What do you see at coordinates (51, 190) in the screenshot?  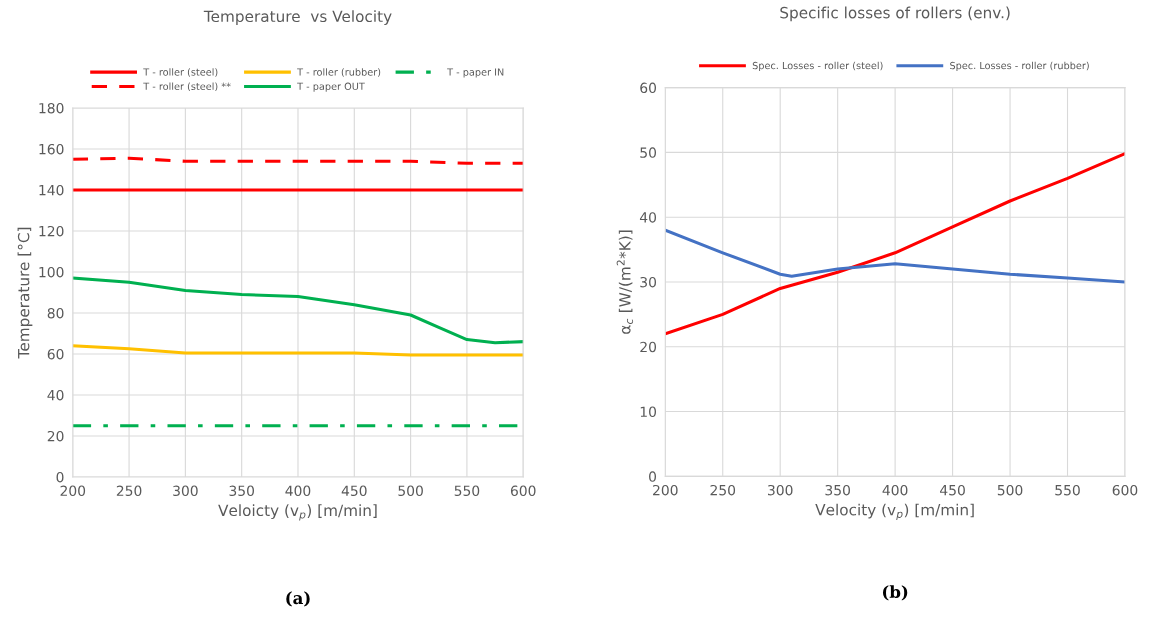 I see `y-tick-label: 140` at bounding box center [51, 190].